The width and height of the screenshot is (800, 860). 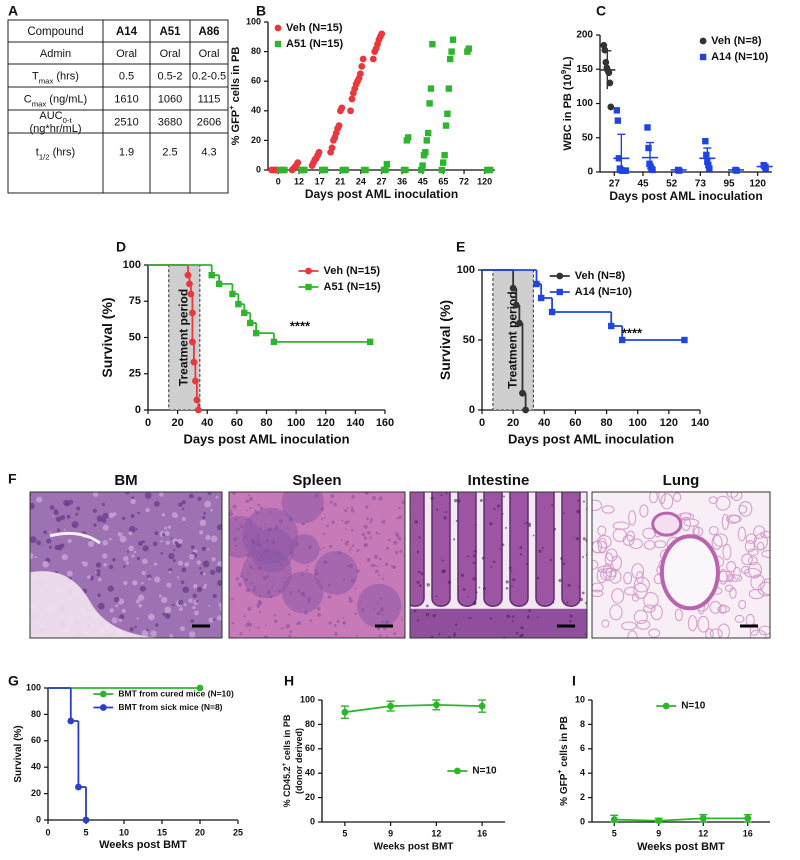 I want to click on x-tick-label: 27, so click(x=381, y=181).